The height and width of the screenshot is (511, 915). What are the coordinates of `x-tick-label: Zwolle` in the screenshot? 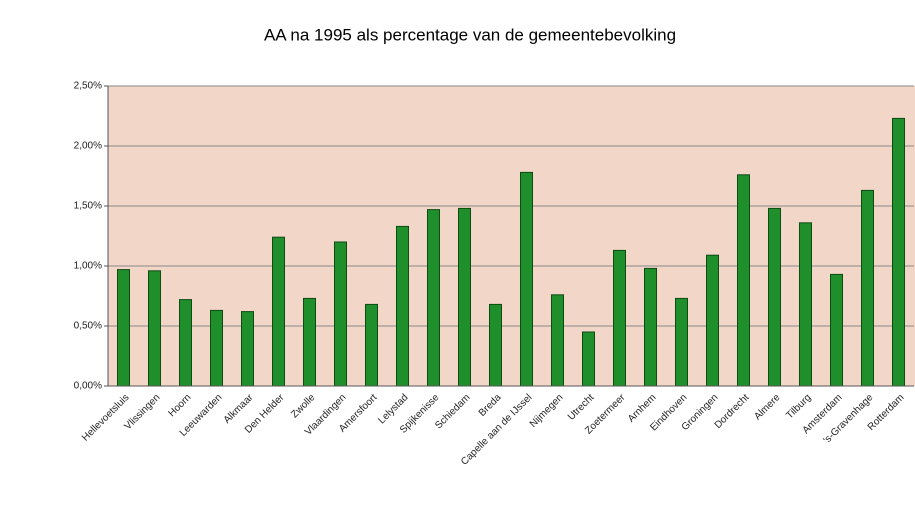 It's located at (303, 406).